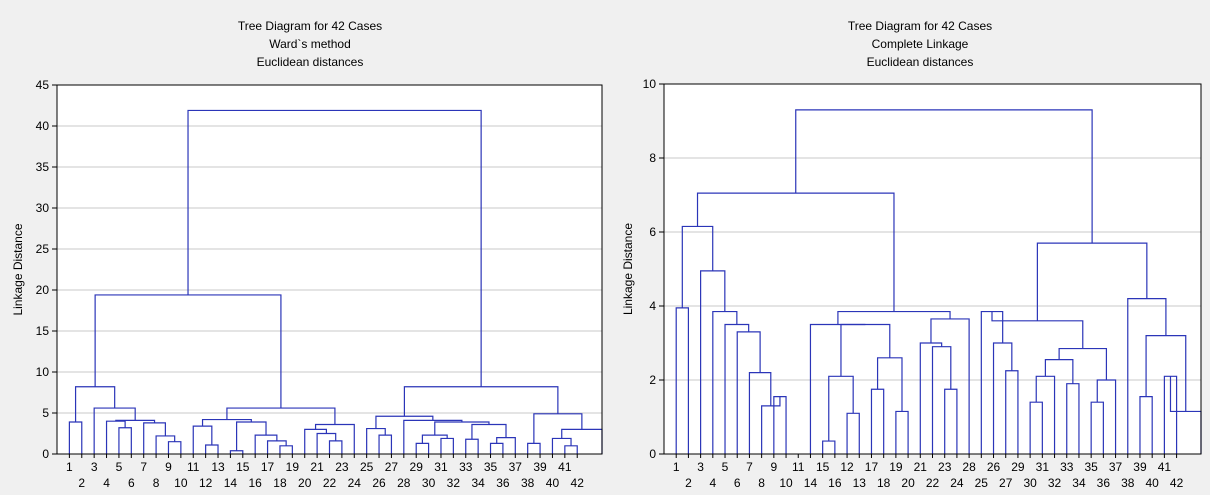 This screenshot has height=495, width=1210. Describe the element at coordinates (310, 44) in the screenshot. I see `chart-subtitle: Ward`s method` at that location.